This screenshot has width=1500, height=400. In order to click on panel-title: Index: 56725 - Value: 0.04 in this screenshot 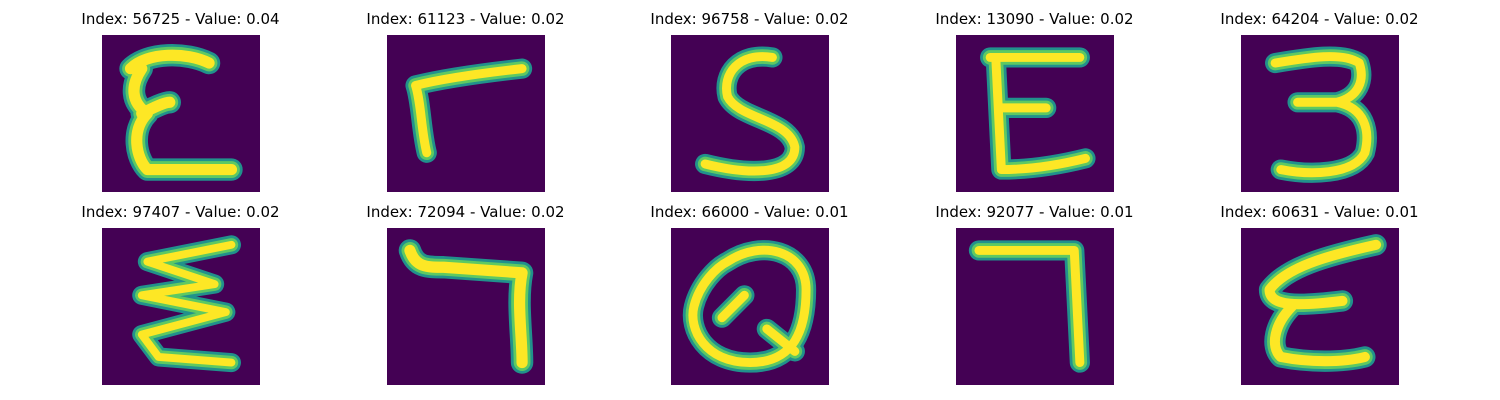, I will do `click(180, 19)`.